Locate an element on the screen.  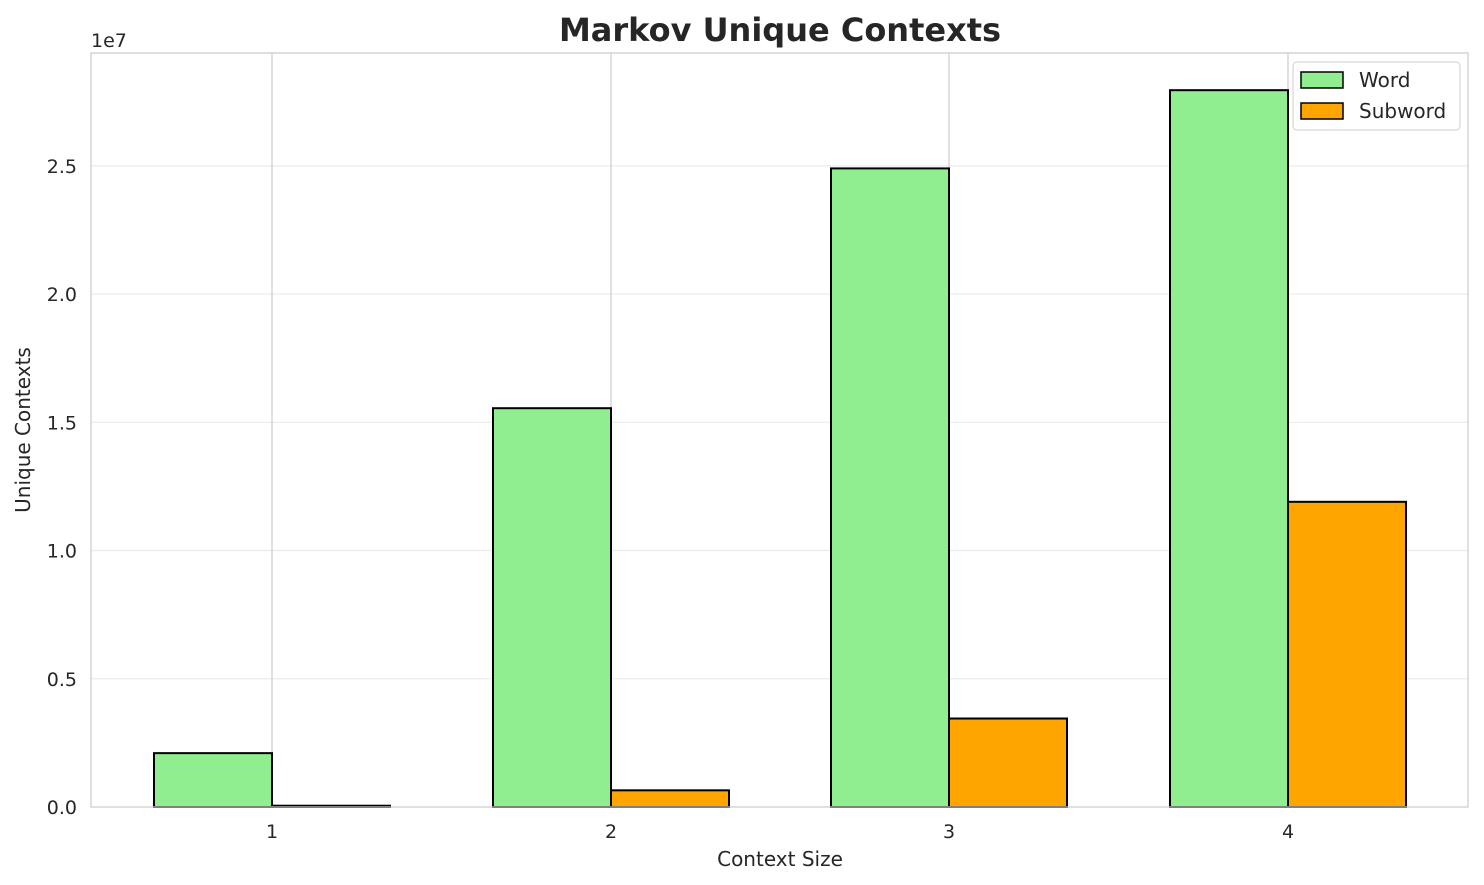
x-tick-label: 1 is located at coordinates (272, 832).